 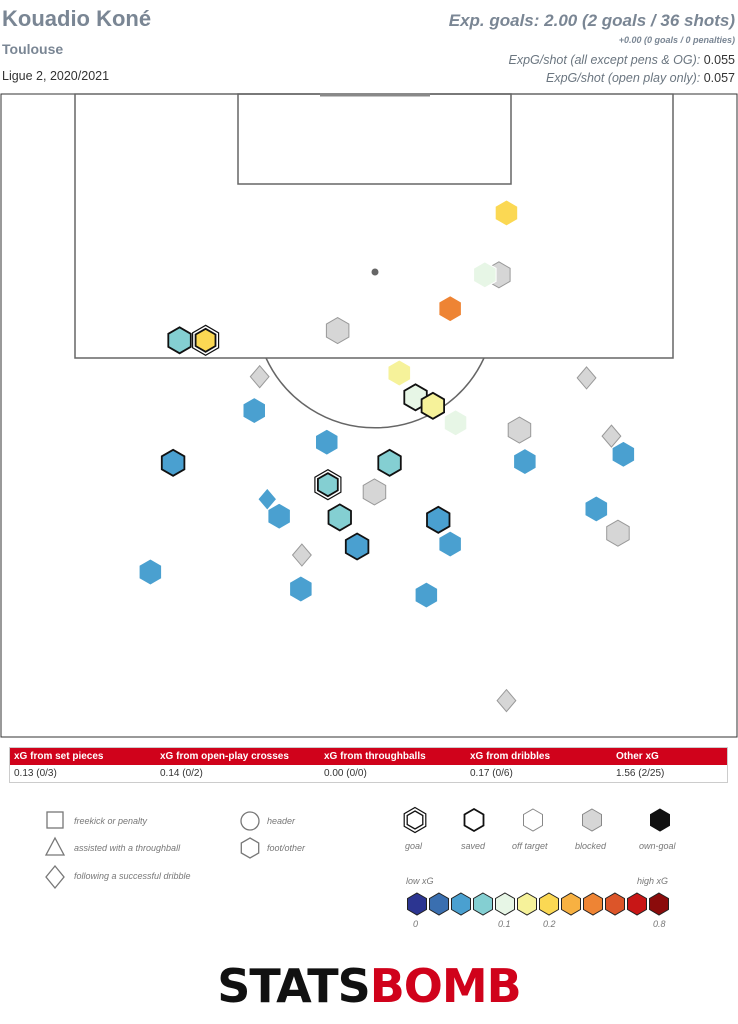 What do you see at coordinates (55, 820) in the screenshot?
I see `square-icon` at bounding box center [55, 820].